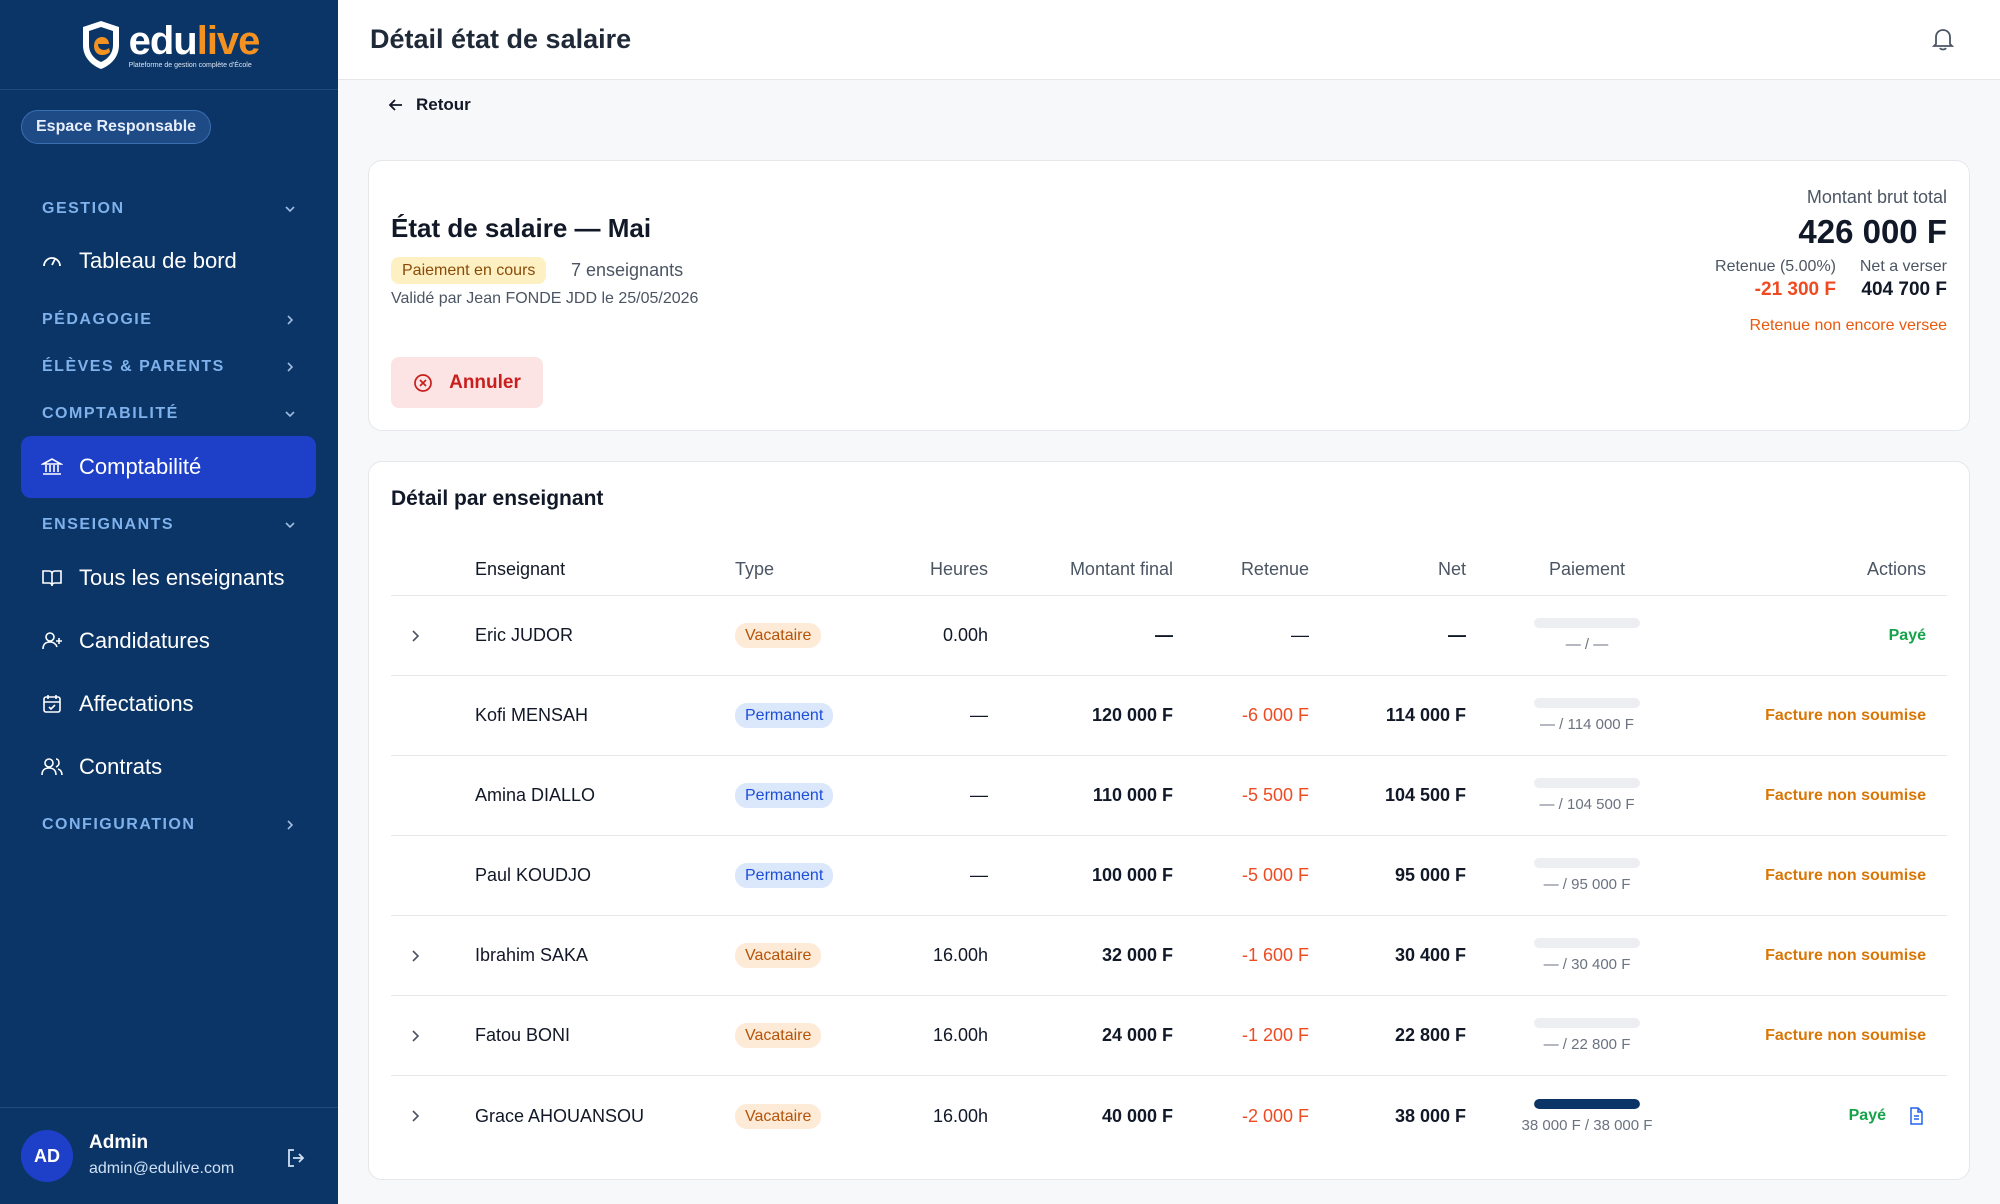 The height and width of the screenshot is (1204, 2000). What do you see at coordinates (1587, 1116) in the screenshot?
I see `payment-cell: 38 000 F / 38 000 F` at bounding box center [1587, 1116].